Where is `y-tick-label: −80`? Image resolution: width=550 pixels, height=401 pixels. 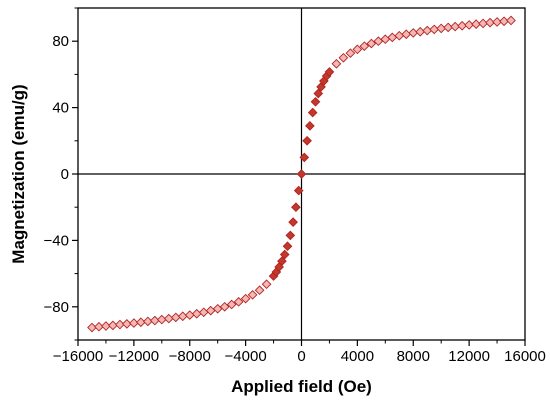 y-tick-label: −80 is located at coordinates (56, 307).